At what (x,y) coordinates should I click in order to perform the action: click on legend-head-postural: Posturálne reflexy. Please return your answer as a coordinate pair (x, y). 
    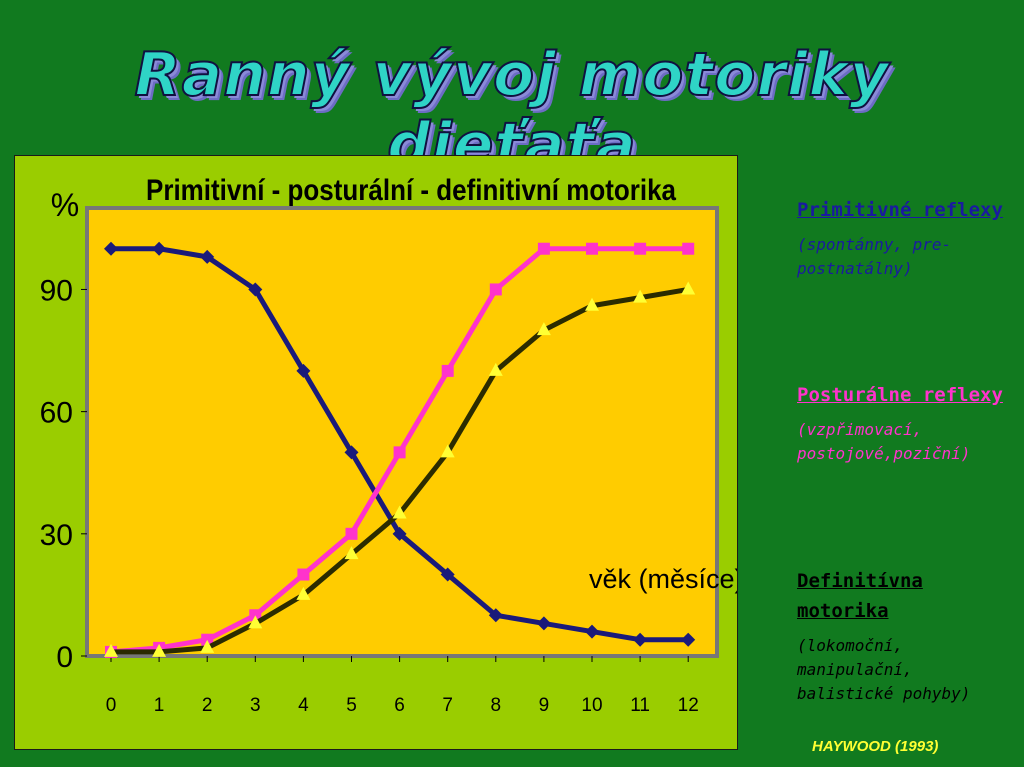
    Looking at the image, I should click on (900, 395).